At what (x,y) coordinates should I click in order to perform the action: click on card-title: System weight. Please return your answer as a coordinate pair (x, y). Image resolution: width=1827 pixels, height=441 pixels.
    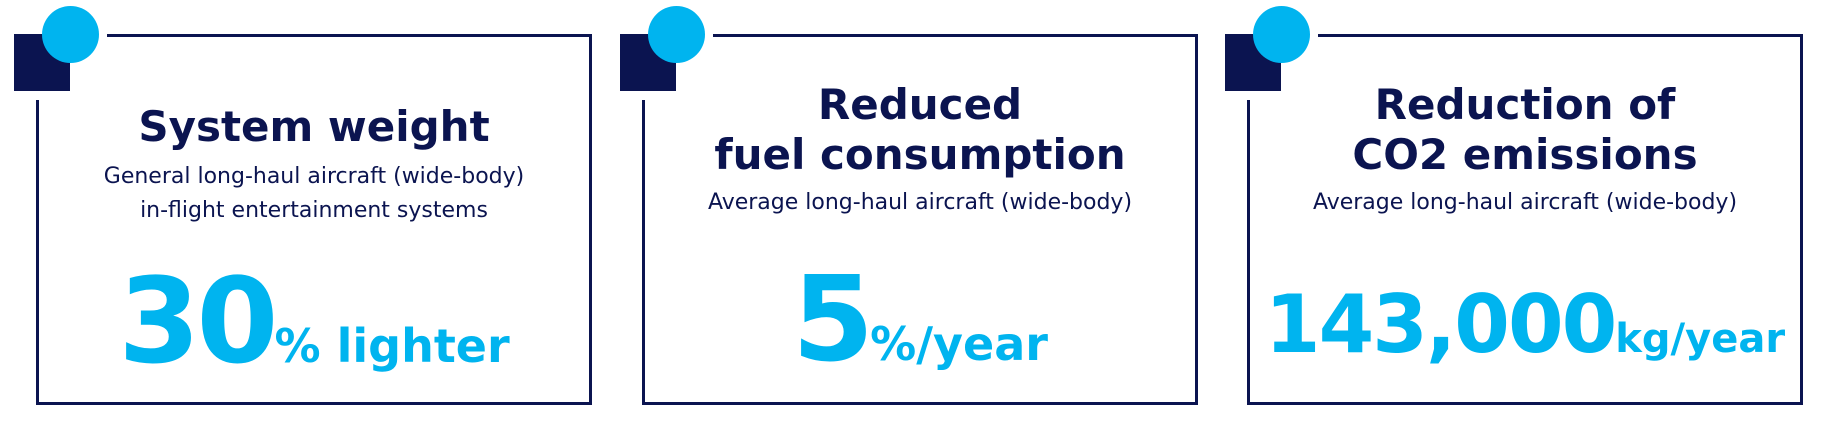
    Looking at the image, I should click on (314, 126).